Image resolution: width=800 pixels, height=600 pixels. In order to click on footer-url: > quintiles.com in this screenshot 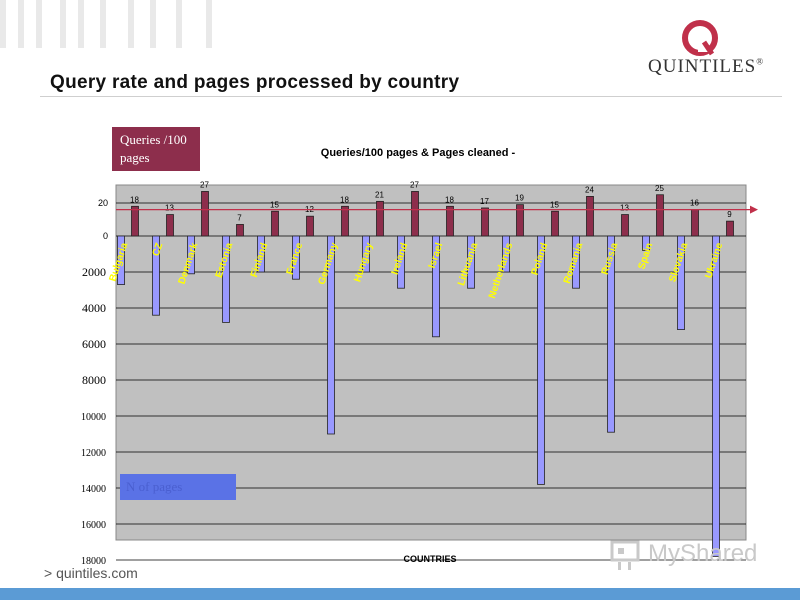, I will do `click(91, 573)`.